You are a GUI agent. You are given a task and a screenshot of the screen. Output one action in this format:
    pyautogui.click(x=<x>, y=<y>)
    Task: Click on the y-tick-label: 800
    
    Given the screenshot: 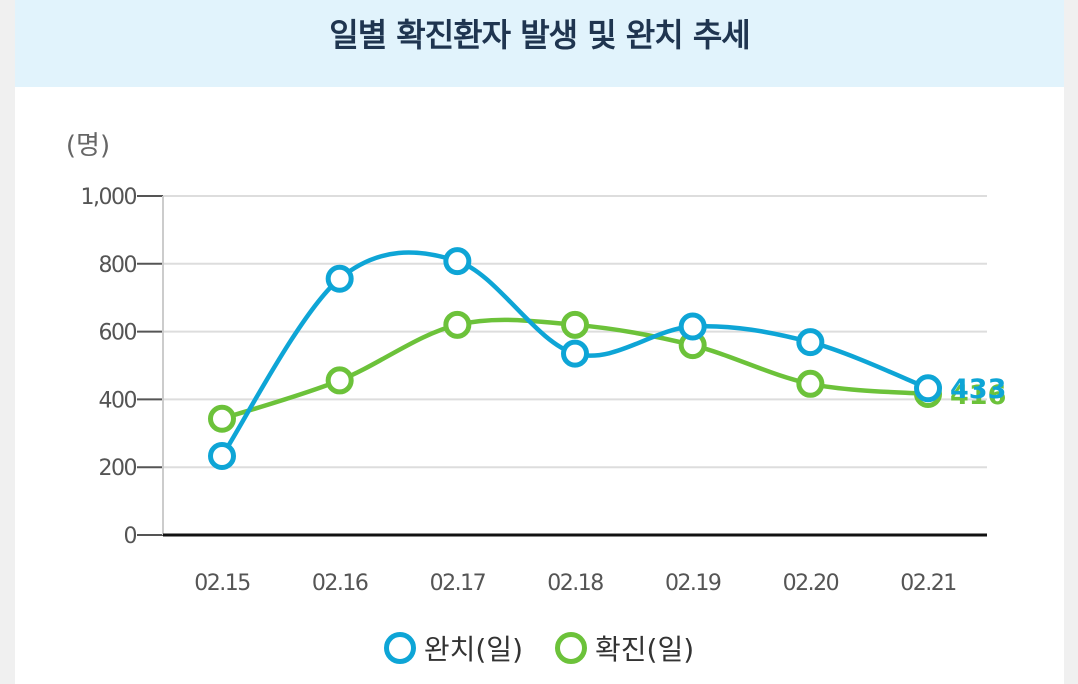 What is the action you would take?
    pyautogui.click(x=118, y=265)
    